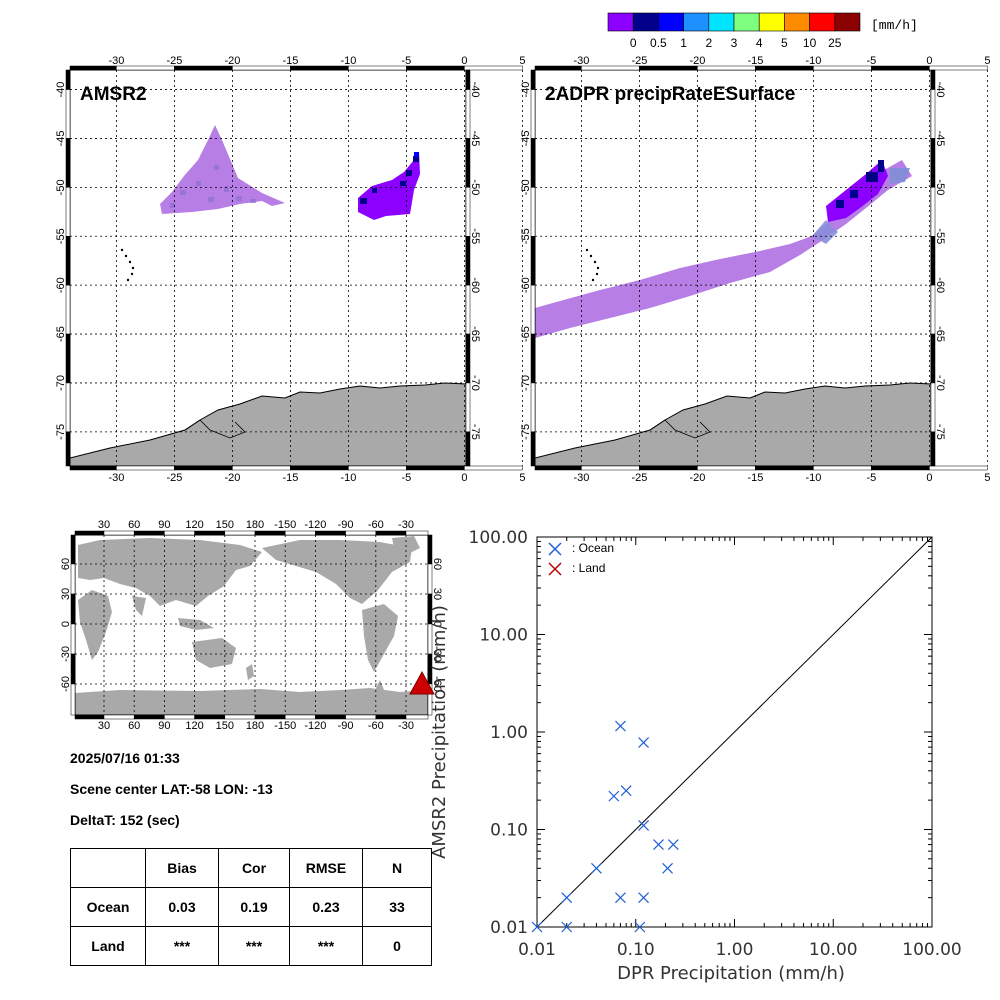  What do you see at coordinates (555, 569) in the screenshot?
I see `legend-land-marker` at bounding box center [555, 569].